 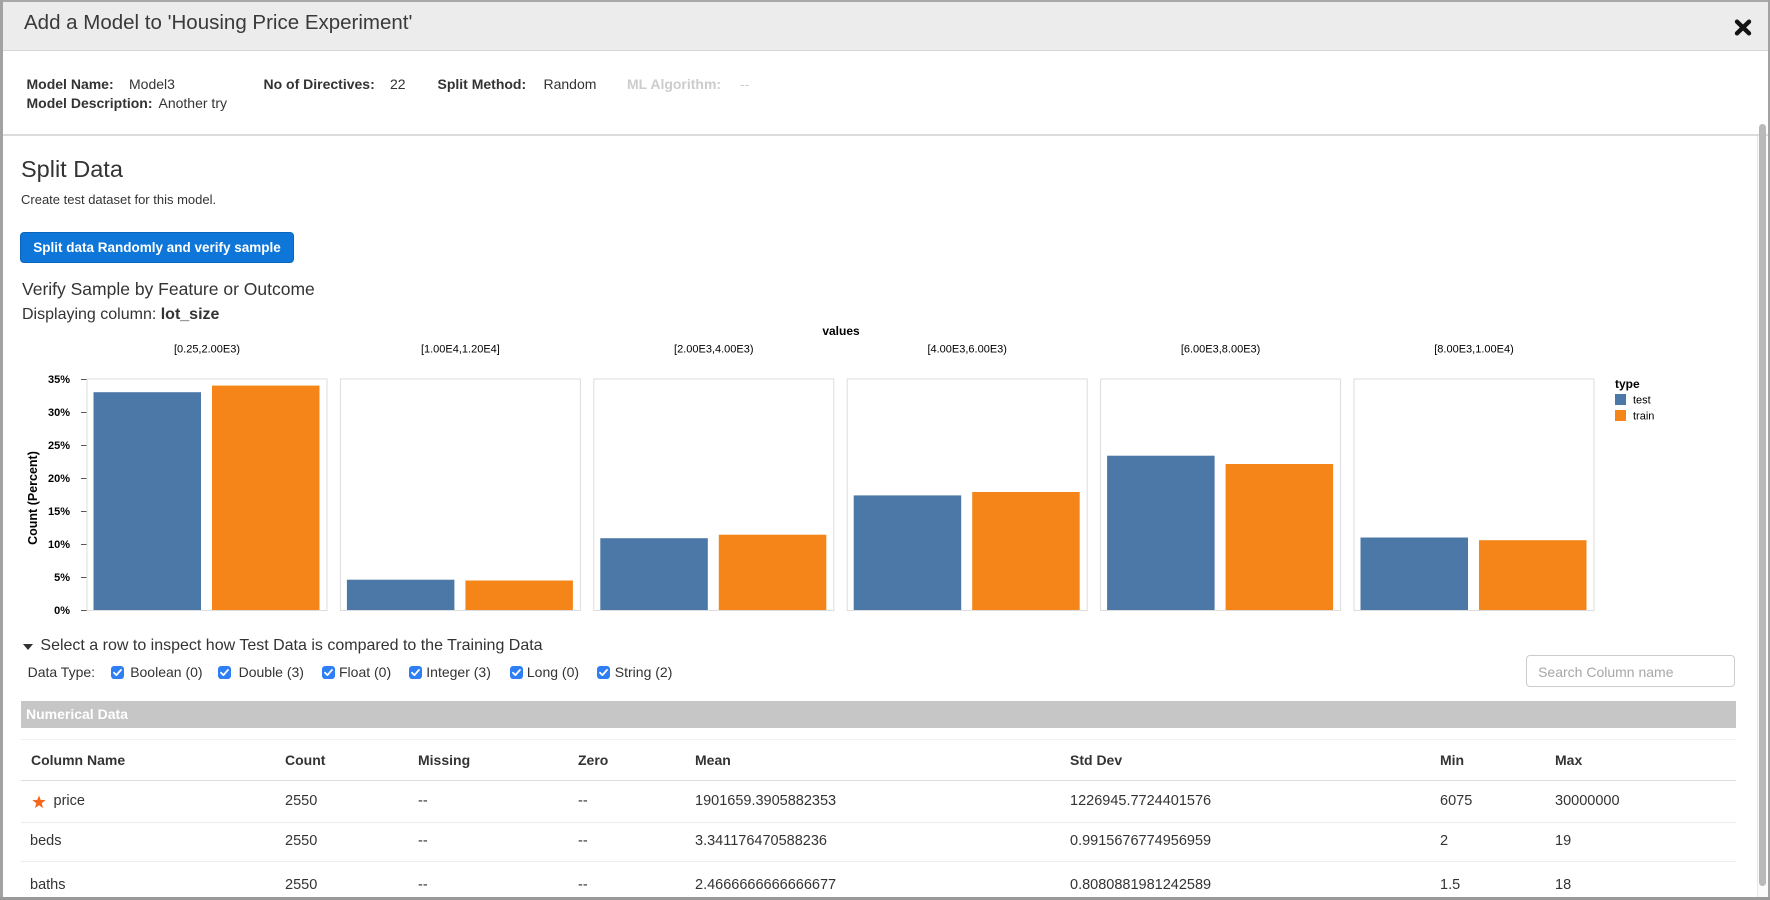 What do you see at coordinates (1221, 350) in the screenshot?
I see `svg-text: [6.00E3,8.00E3)` at bounding box center [1221, 350].